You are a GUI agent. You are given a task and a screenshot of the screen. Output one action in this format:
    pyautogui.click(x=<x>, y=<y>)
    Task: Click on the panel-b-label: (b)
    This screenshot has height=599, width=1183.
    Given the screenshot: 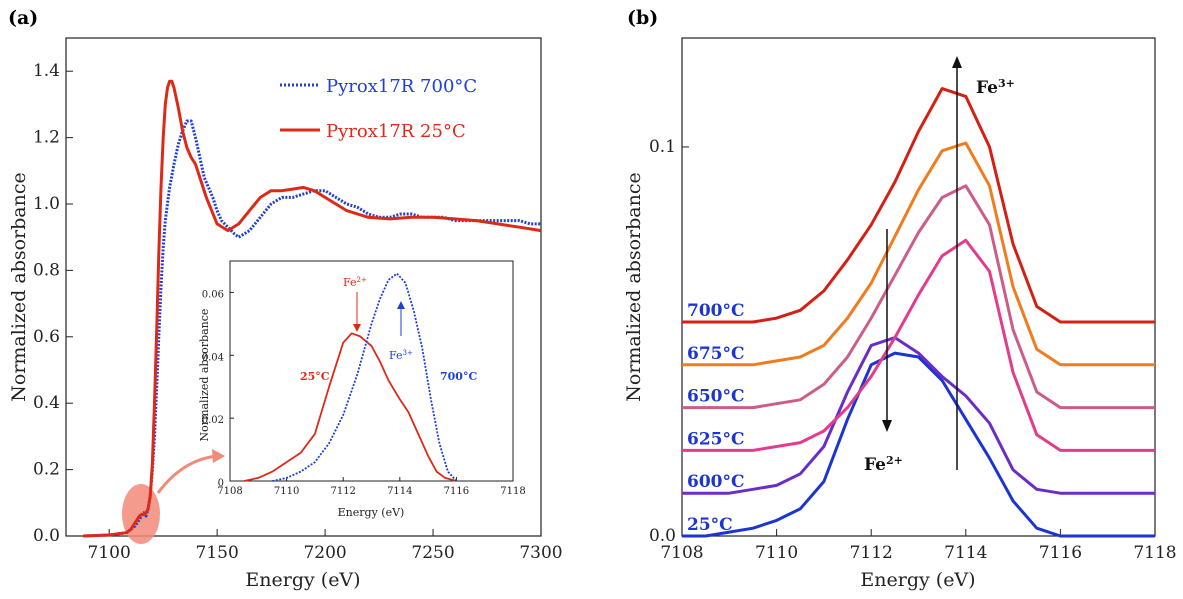 What is the action you would take?
    pyautogui.click(x=642, y=18)
    